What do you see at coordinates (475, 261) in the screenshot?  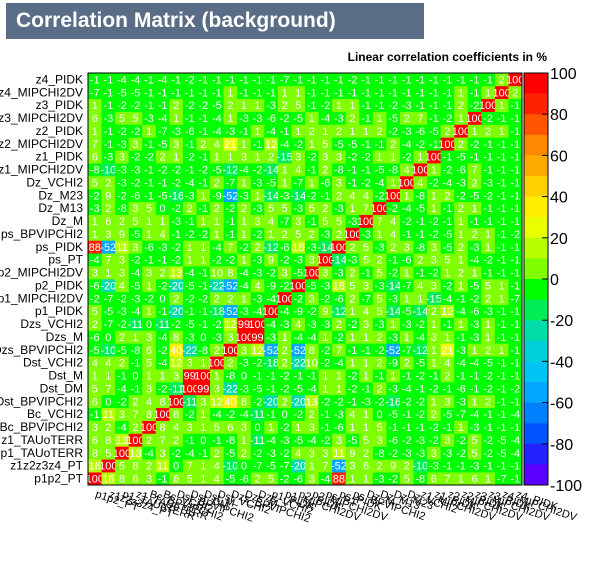 I see `cell-value-label: -4` at bounding box center [475, 261].